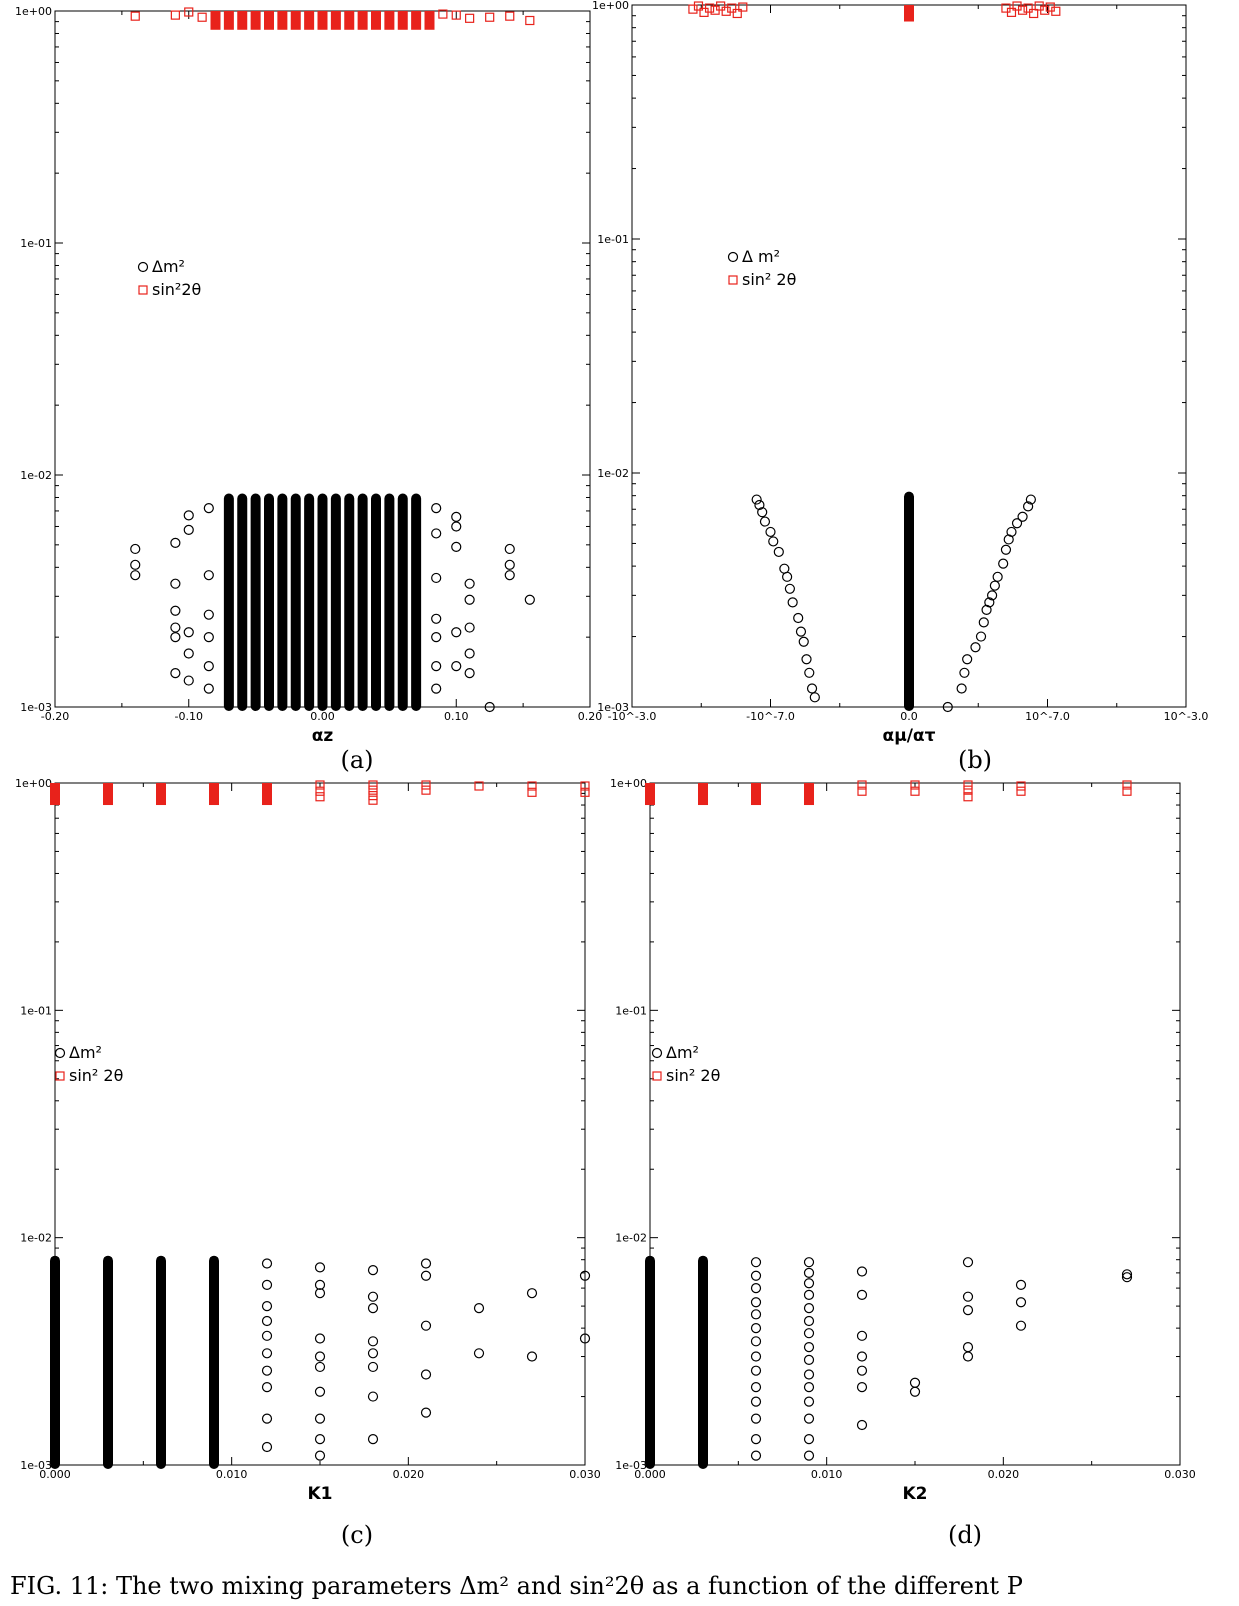 The width and height of the screenshot is (1239, 1606). What do you see at coordinates (769, 279) in the screenshot?
I see `legend-entry: sin² 2θ` at bounding box center [769, 279].